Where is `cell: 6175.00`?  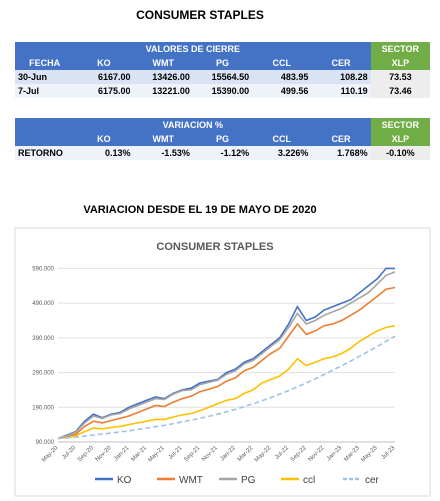 cell: 6175.00 is located at coordinates (104, 91).